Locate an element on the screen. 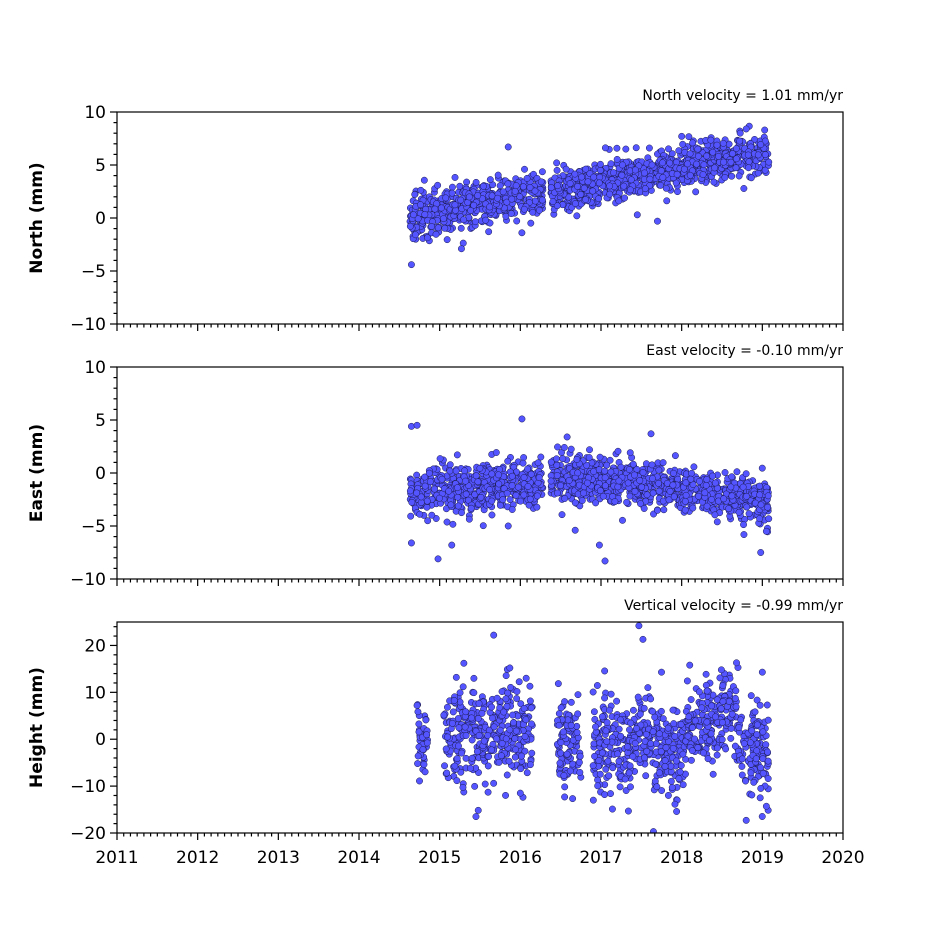  x-tick-label: 2017 is located at coordinates (600, 858).